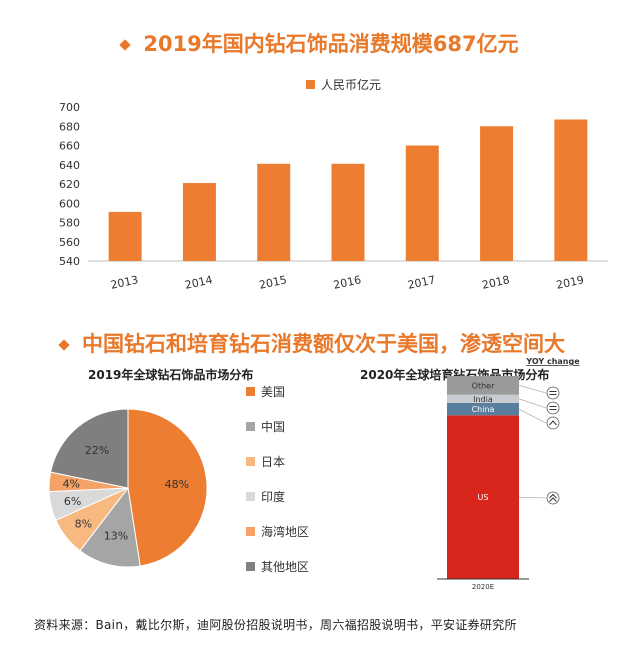 The width and height of the screenshot is (640, 665). I want to click on segment-label: India, so click(483, 399).